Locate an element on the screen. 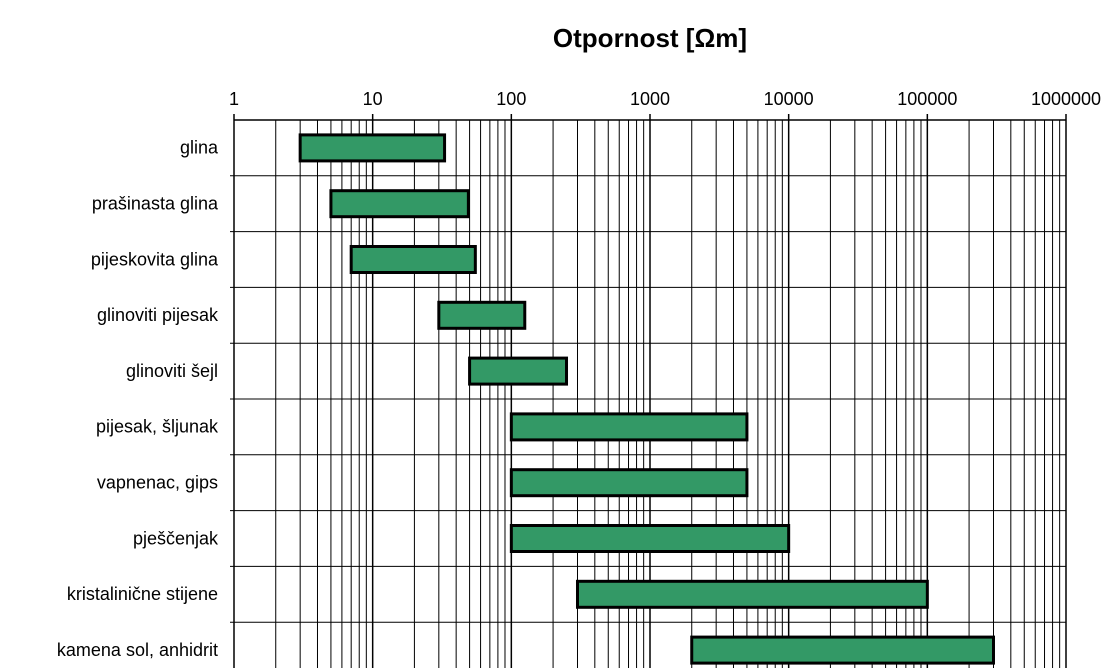  x-tick-label: 100 is located at coordinates (511, 99).